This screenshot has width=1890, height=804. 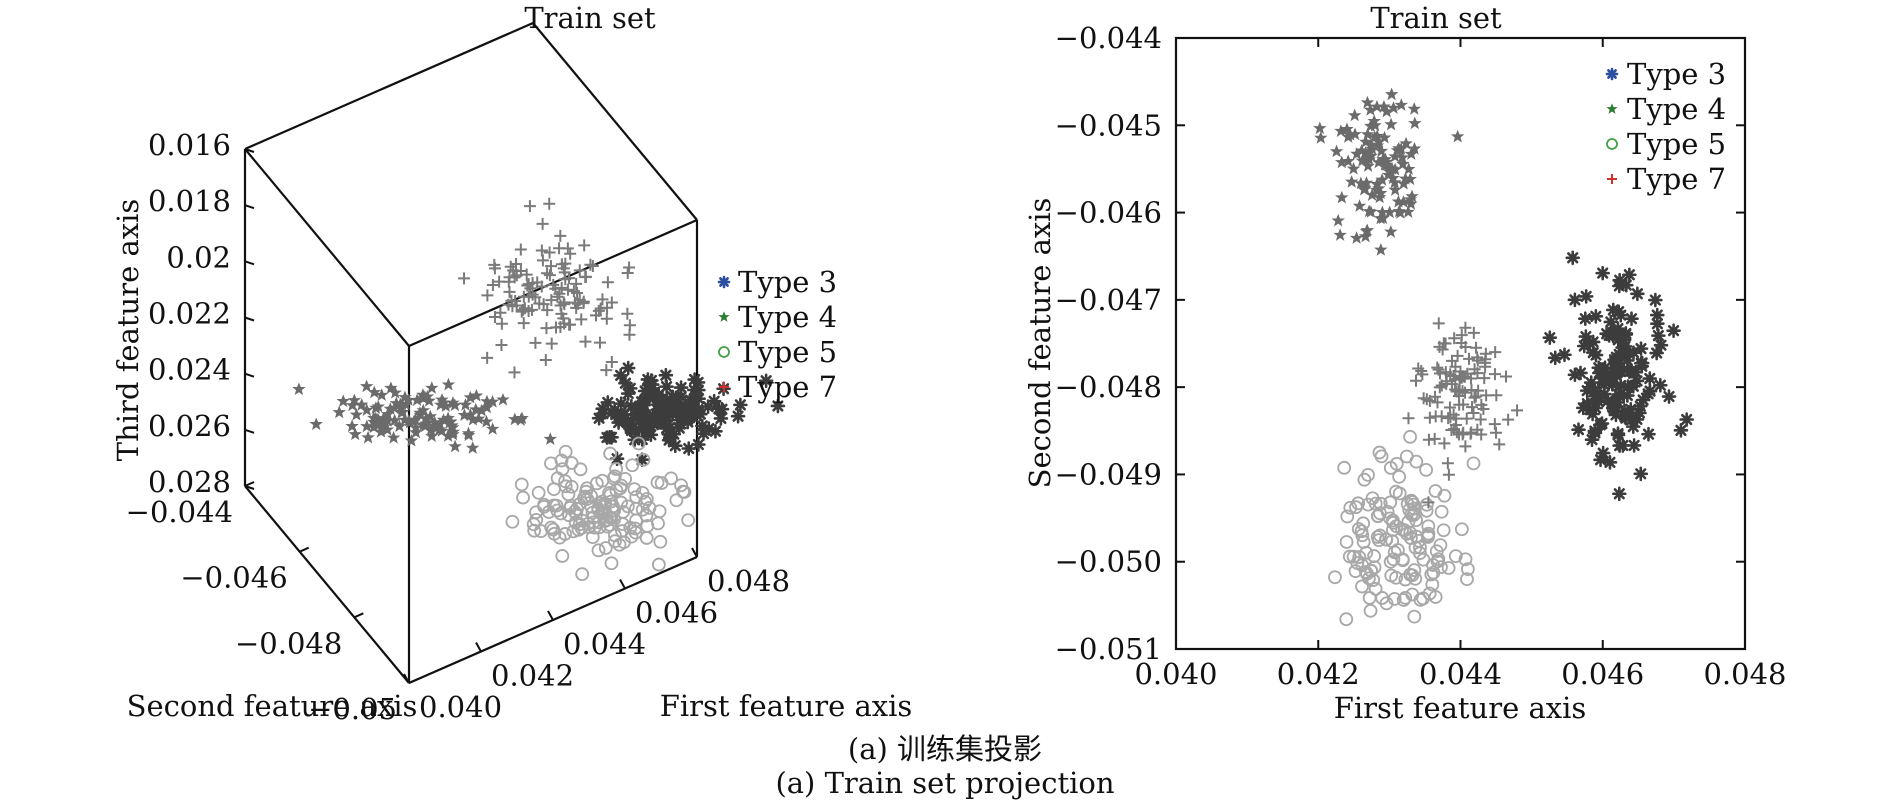 What do you see at coordinates (189, 145) in the screenshot?
I see `z-tick-label: 0.016` at bounding box center [189, 145].